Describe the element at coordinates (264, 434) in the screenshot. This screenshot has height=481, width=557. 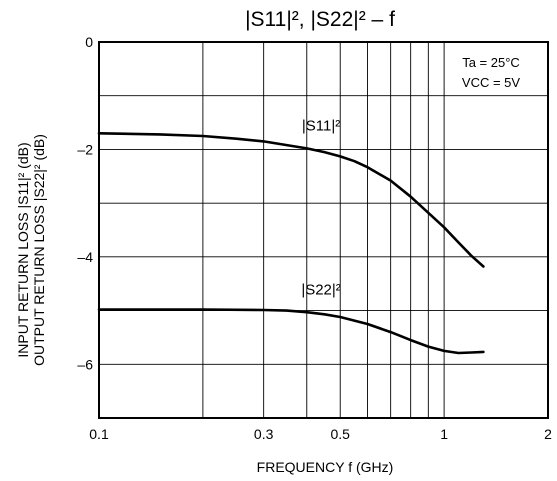
I see `x-tick-label: 0.3` at that location.